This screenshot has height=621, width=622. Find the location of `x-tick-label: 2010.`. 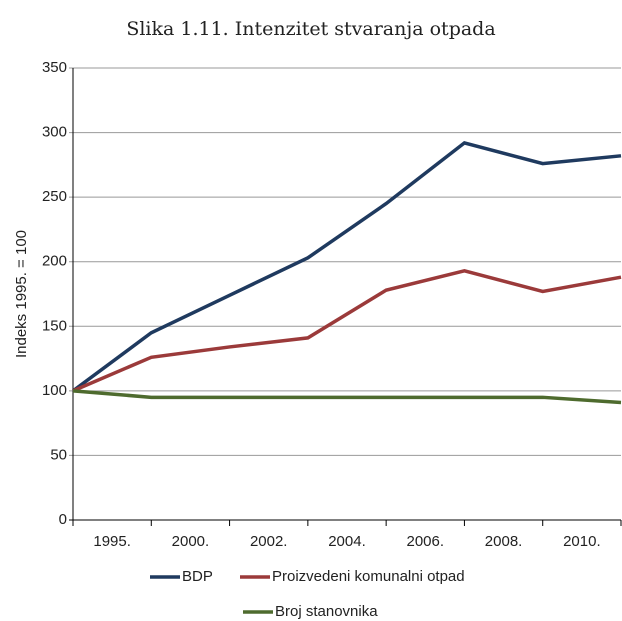

x-tick-label: 2010. is located at coordinates (582, 541).